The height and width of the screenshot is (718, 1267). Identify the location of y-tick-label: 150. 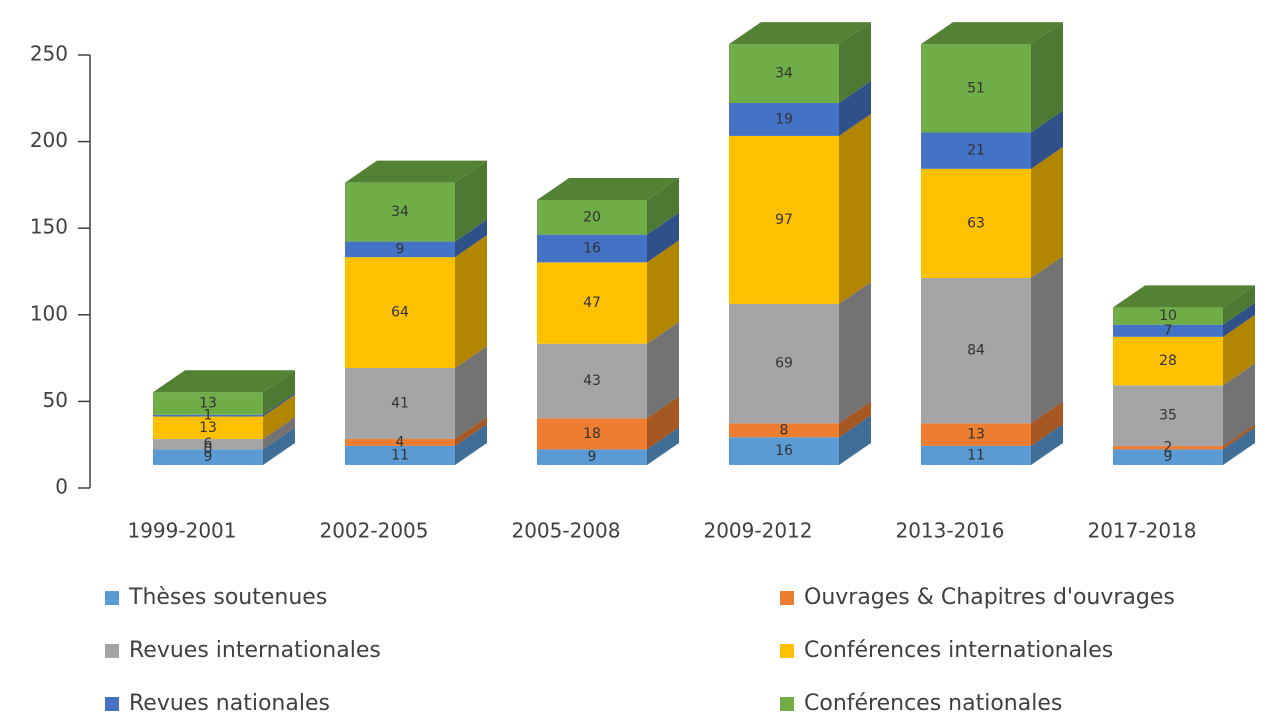
(49, 227).